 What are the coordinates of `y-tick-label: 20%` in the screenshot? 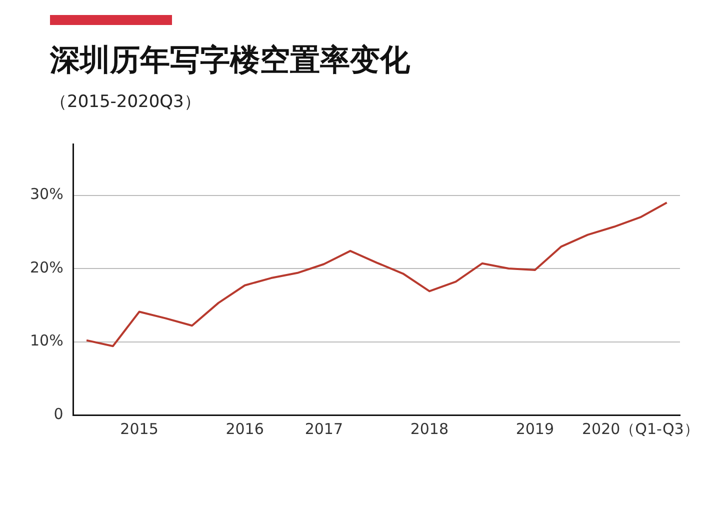 It's located at (47, 267).